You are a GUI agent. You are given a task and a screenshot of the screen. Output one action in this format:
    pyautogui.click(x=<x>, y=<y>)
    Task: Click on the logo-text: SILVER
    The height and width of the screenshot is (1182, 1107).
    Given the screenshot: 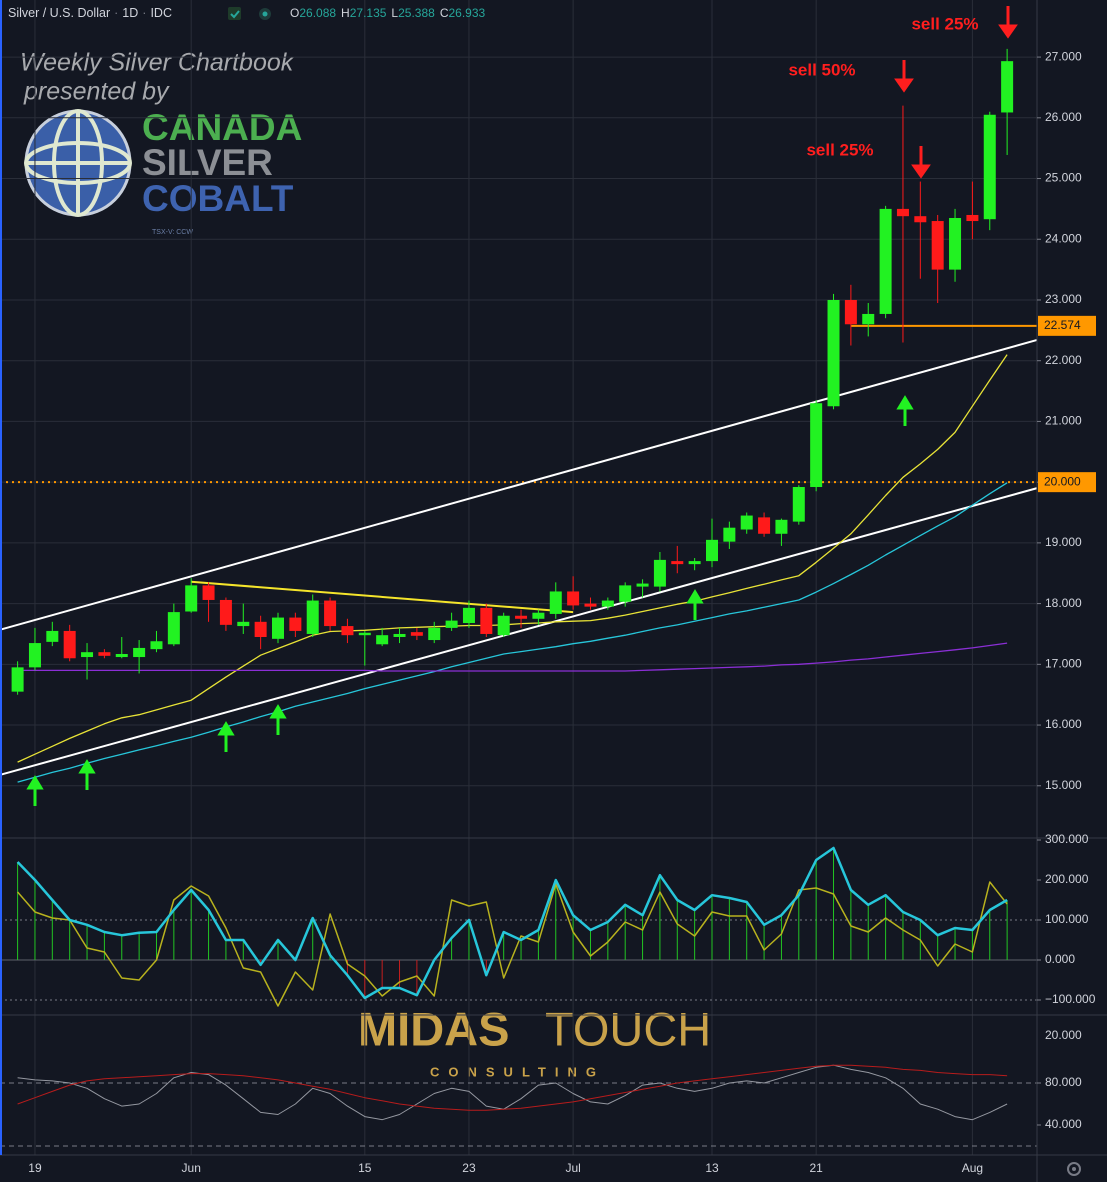 What is the action you would take?
    pyautogui.click(x=207, y=162)
    